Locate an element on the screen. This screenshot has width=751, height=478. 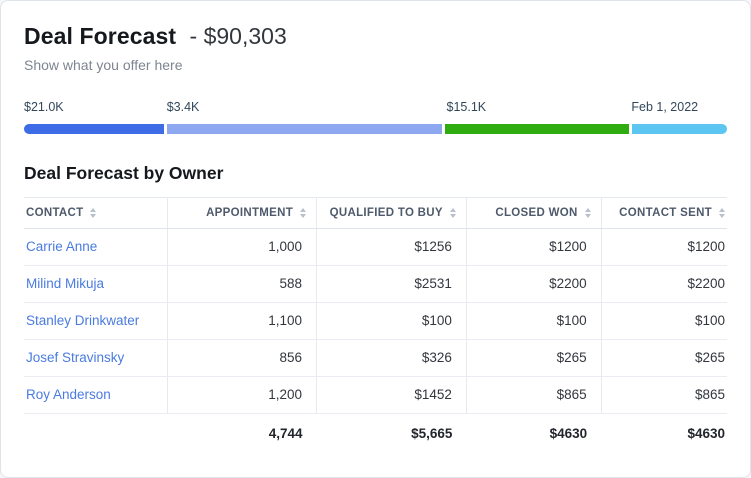
qualified-to-buy-value: $2531 is located at coordinates (391, 284).